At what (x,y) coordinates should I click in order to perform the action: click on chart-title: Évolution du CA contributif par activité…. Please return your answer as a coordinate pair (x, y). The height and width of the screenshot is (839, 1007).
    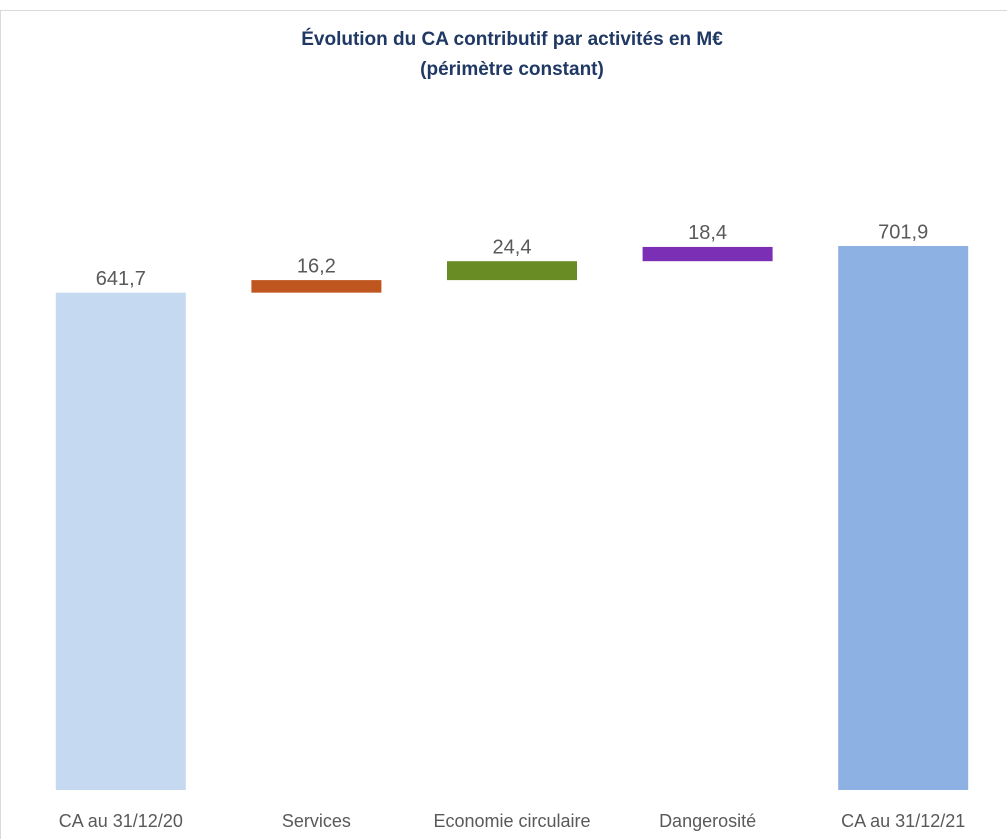
    Looking at the image, I should click on (512, 39).